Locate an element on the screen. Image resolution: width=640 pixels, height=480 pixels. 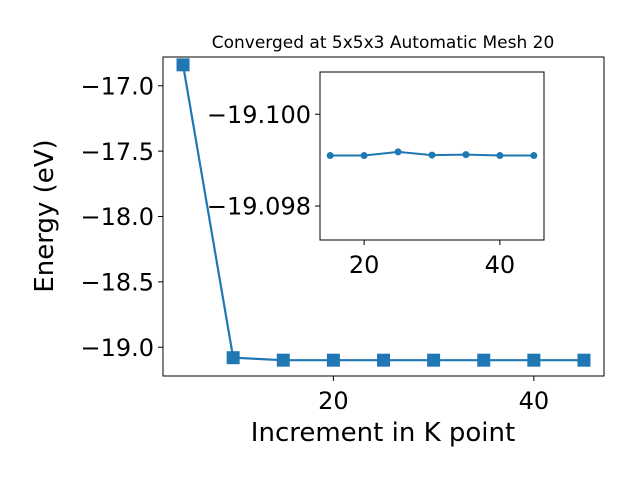
chart-title: Converged at 5x5x3 Automatic Mesh 20 is located at coordinates (383, 43).